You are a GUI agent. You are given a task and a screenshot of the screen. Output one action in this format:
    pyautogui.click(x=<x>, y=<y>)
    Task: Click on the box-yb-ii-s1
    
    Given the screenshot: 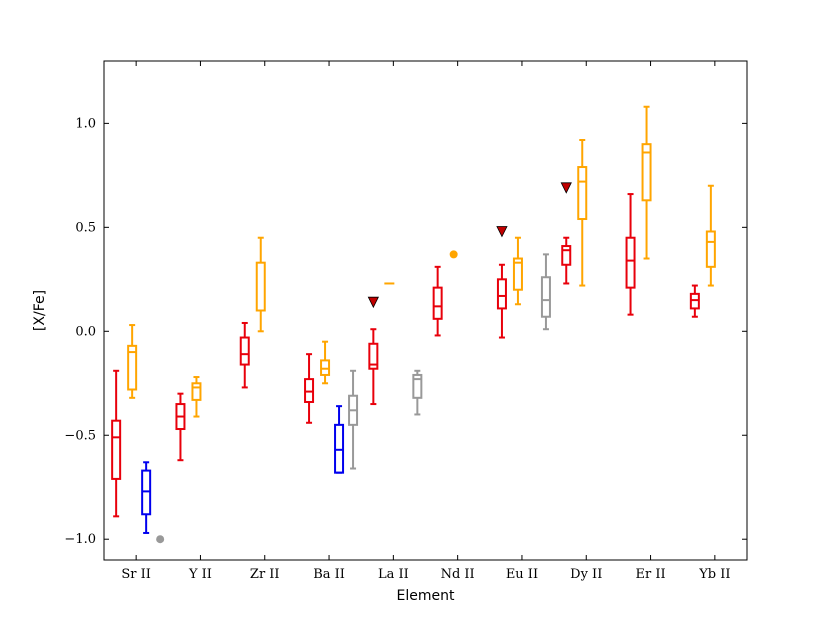 What is the action you would take?
    pyautogui.click(x=710, y=235)
    